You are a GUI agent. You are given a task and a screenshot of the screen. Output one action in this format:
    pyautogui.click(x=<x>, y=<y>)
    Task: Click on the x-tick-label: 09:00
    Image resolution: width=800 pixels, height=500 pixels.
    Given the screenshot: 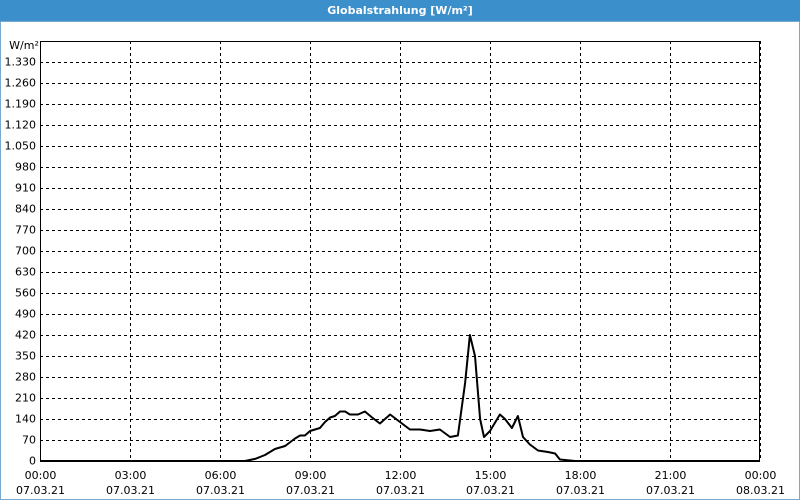 What is the action you would take?
    pyautogui.click(x=311, y=475)
    